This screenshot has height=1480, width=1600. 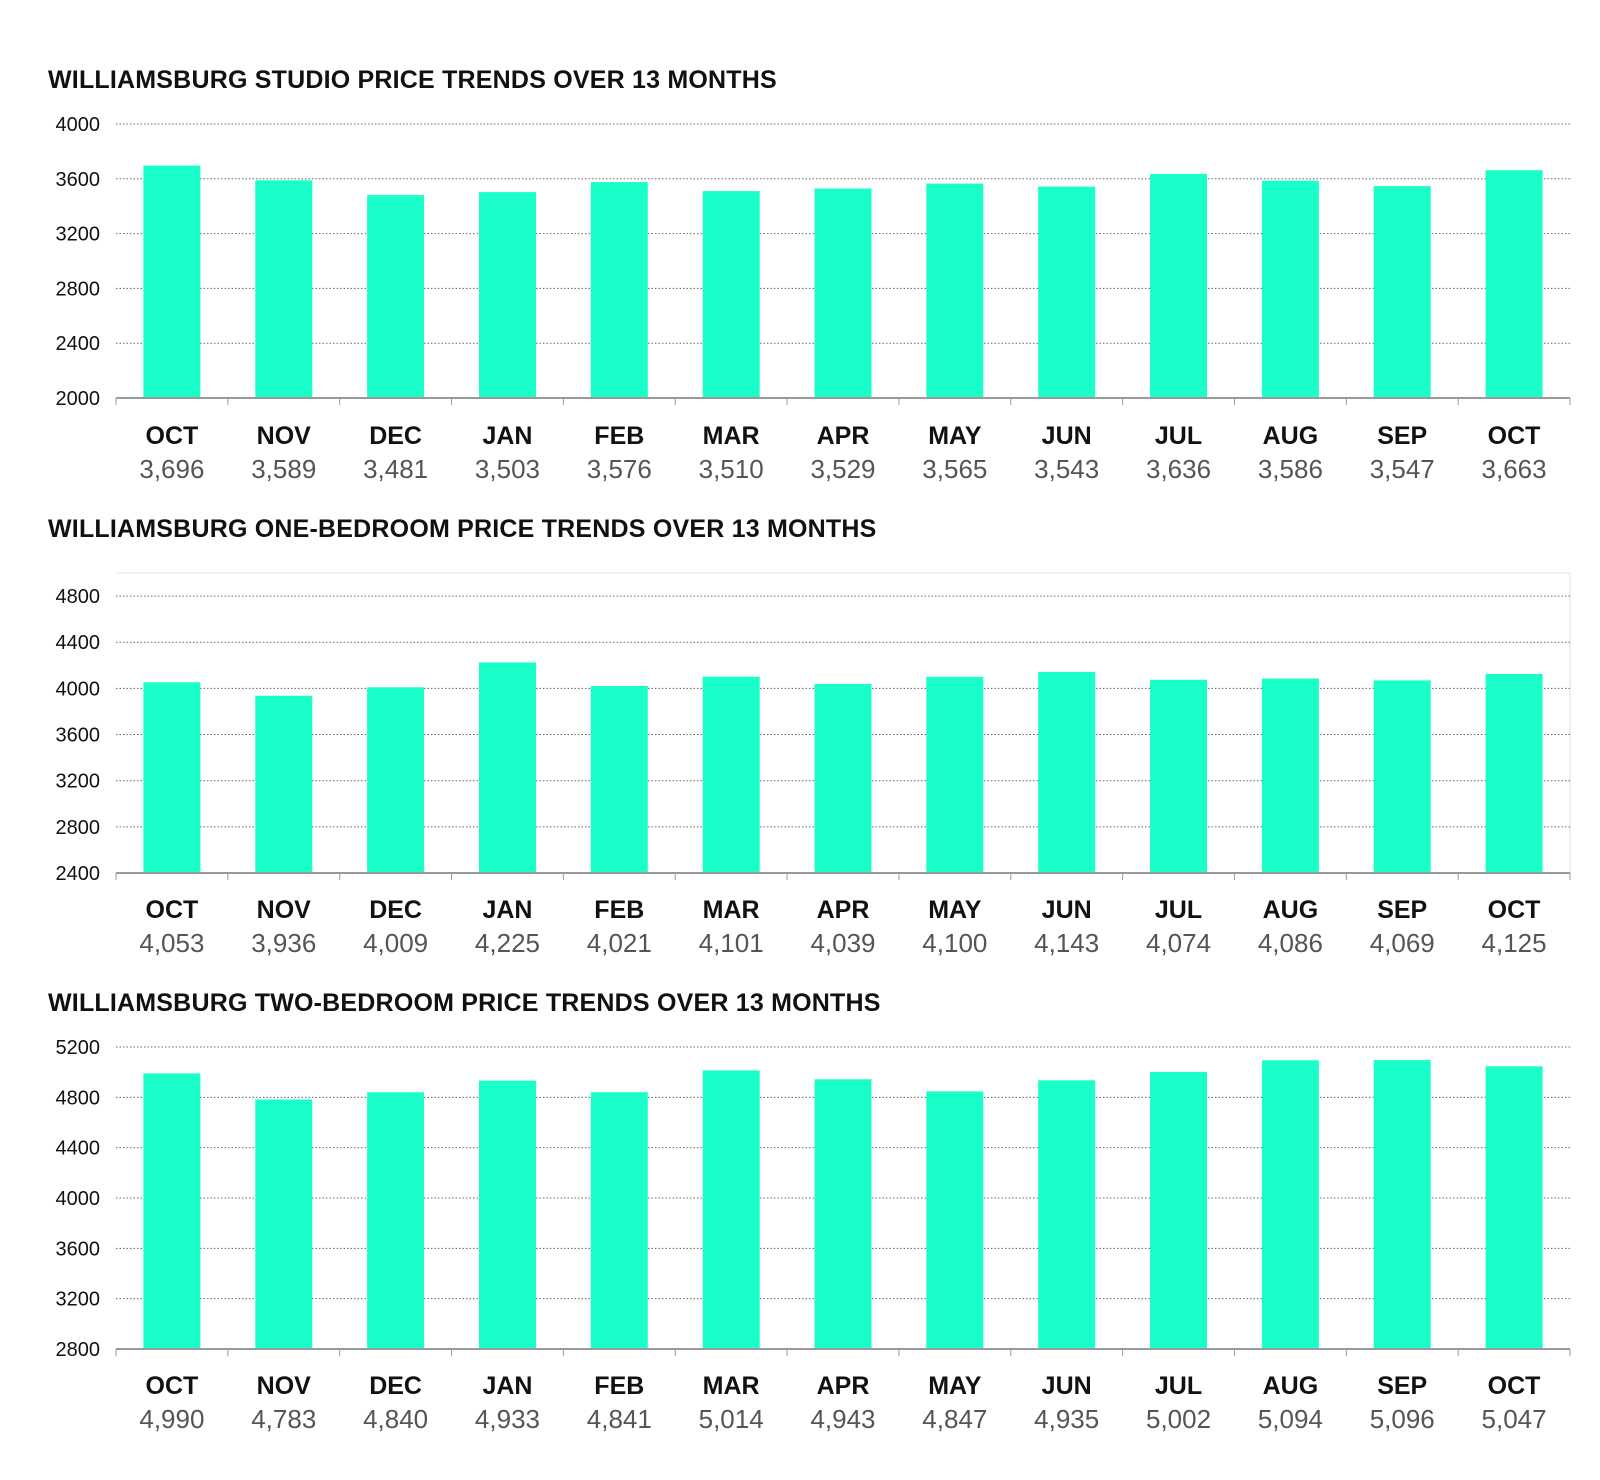 I want to click on value-label: 4,840, so click(x=395, y=1419).